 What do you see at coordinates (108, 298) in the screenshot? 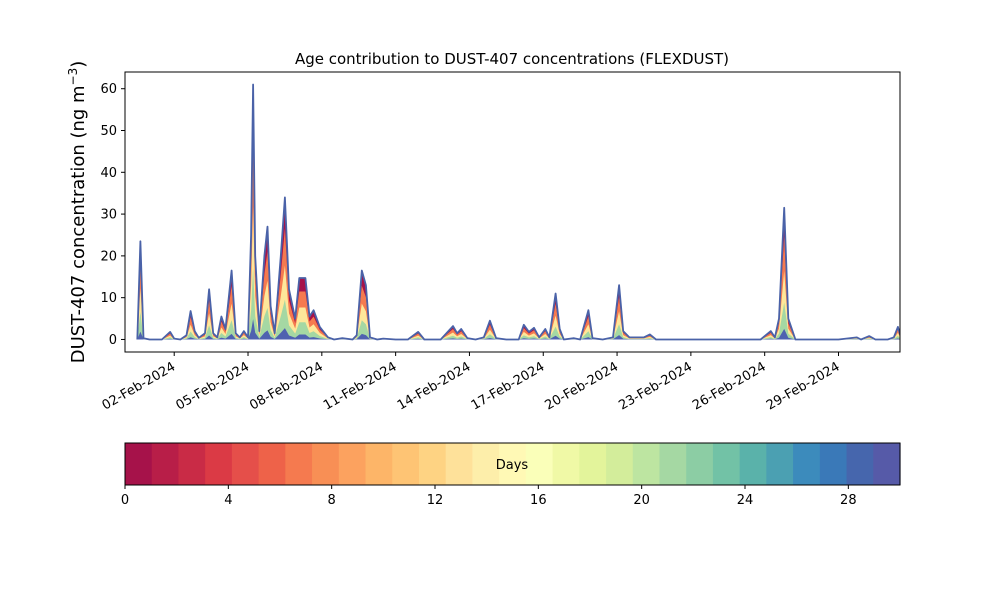
I see `y-tick-label: 10` at bounding box center [108, 298].